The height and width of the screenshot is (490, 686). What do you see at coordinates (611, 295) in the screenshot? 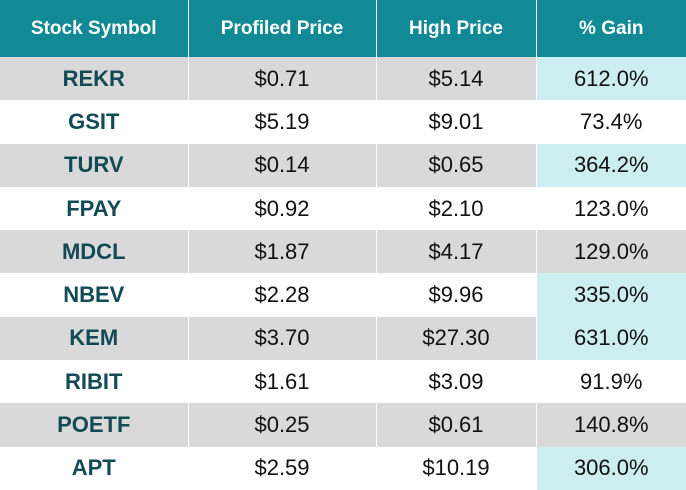
I see `percent-gain-cell: 335.0%` at bounding box center [611, 295].